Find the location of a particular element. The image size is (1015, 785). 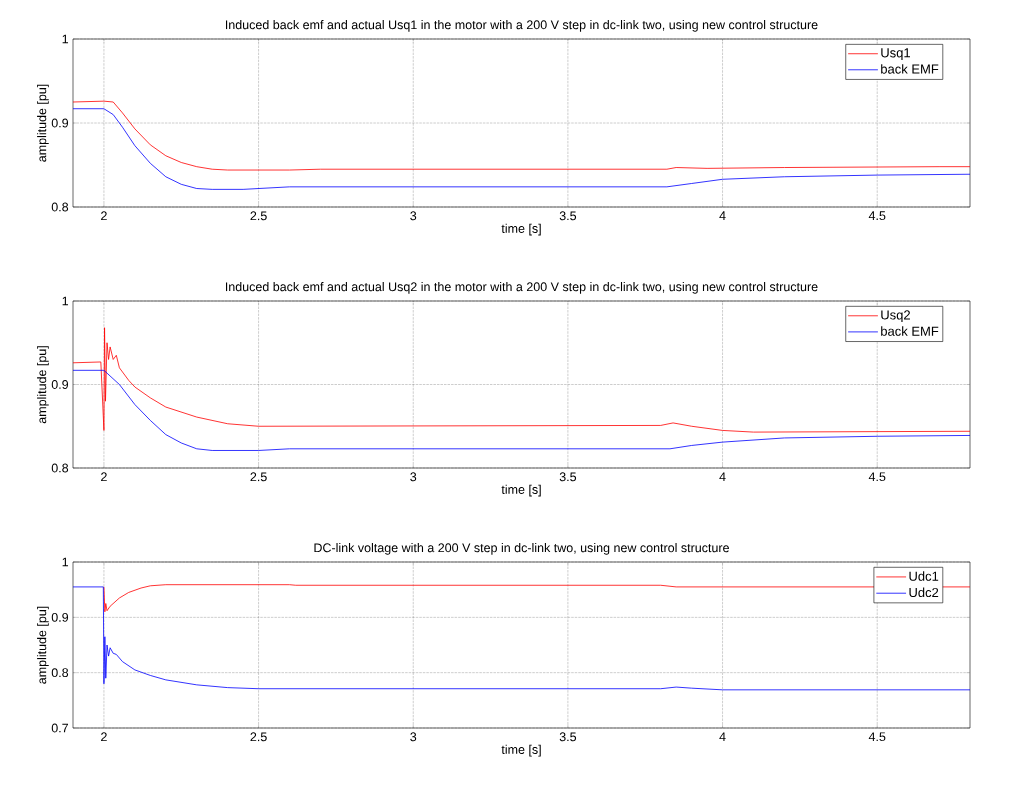

legend-label: Usq2 is located at coordinates (895, 316).